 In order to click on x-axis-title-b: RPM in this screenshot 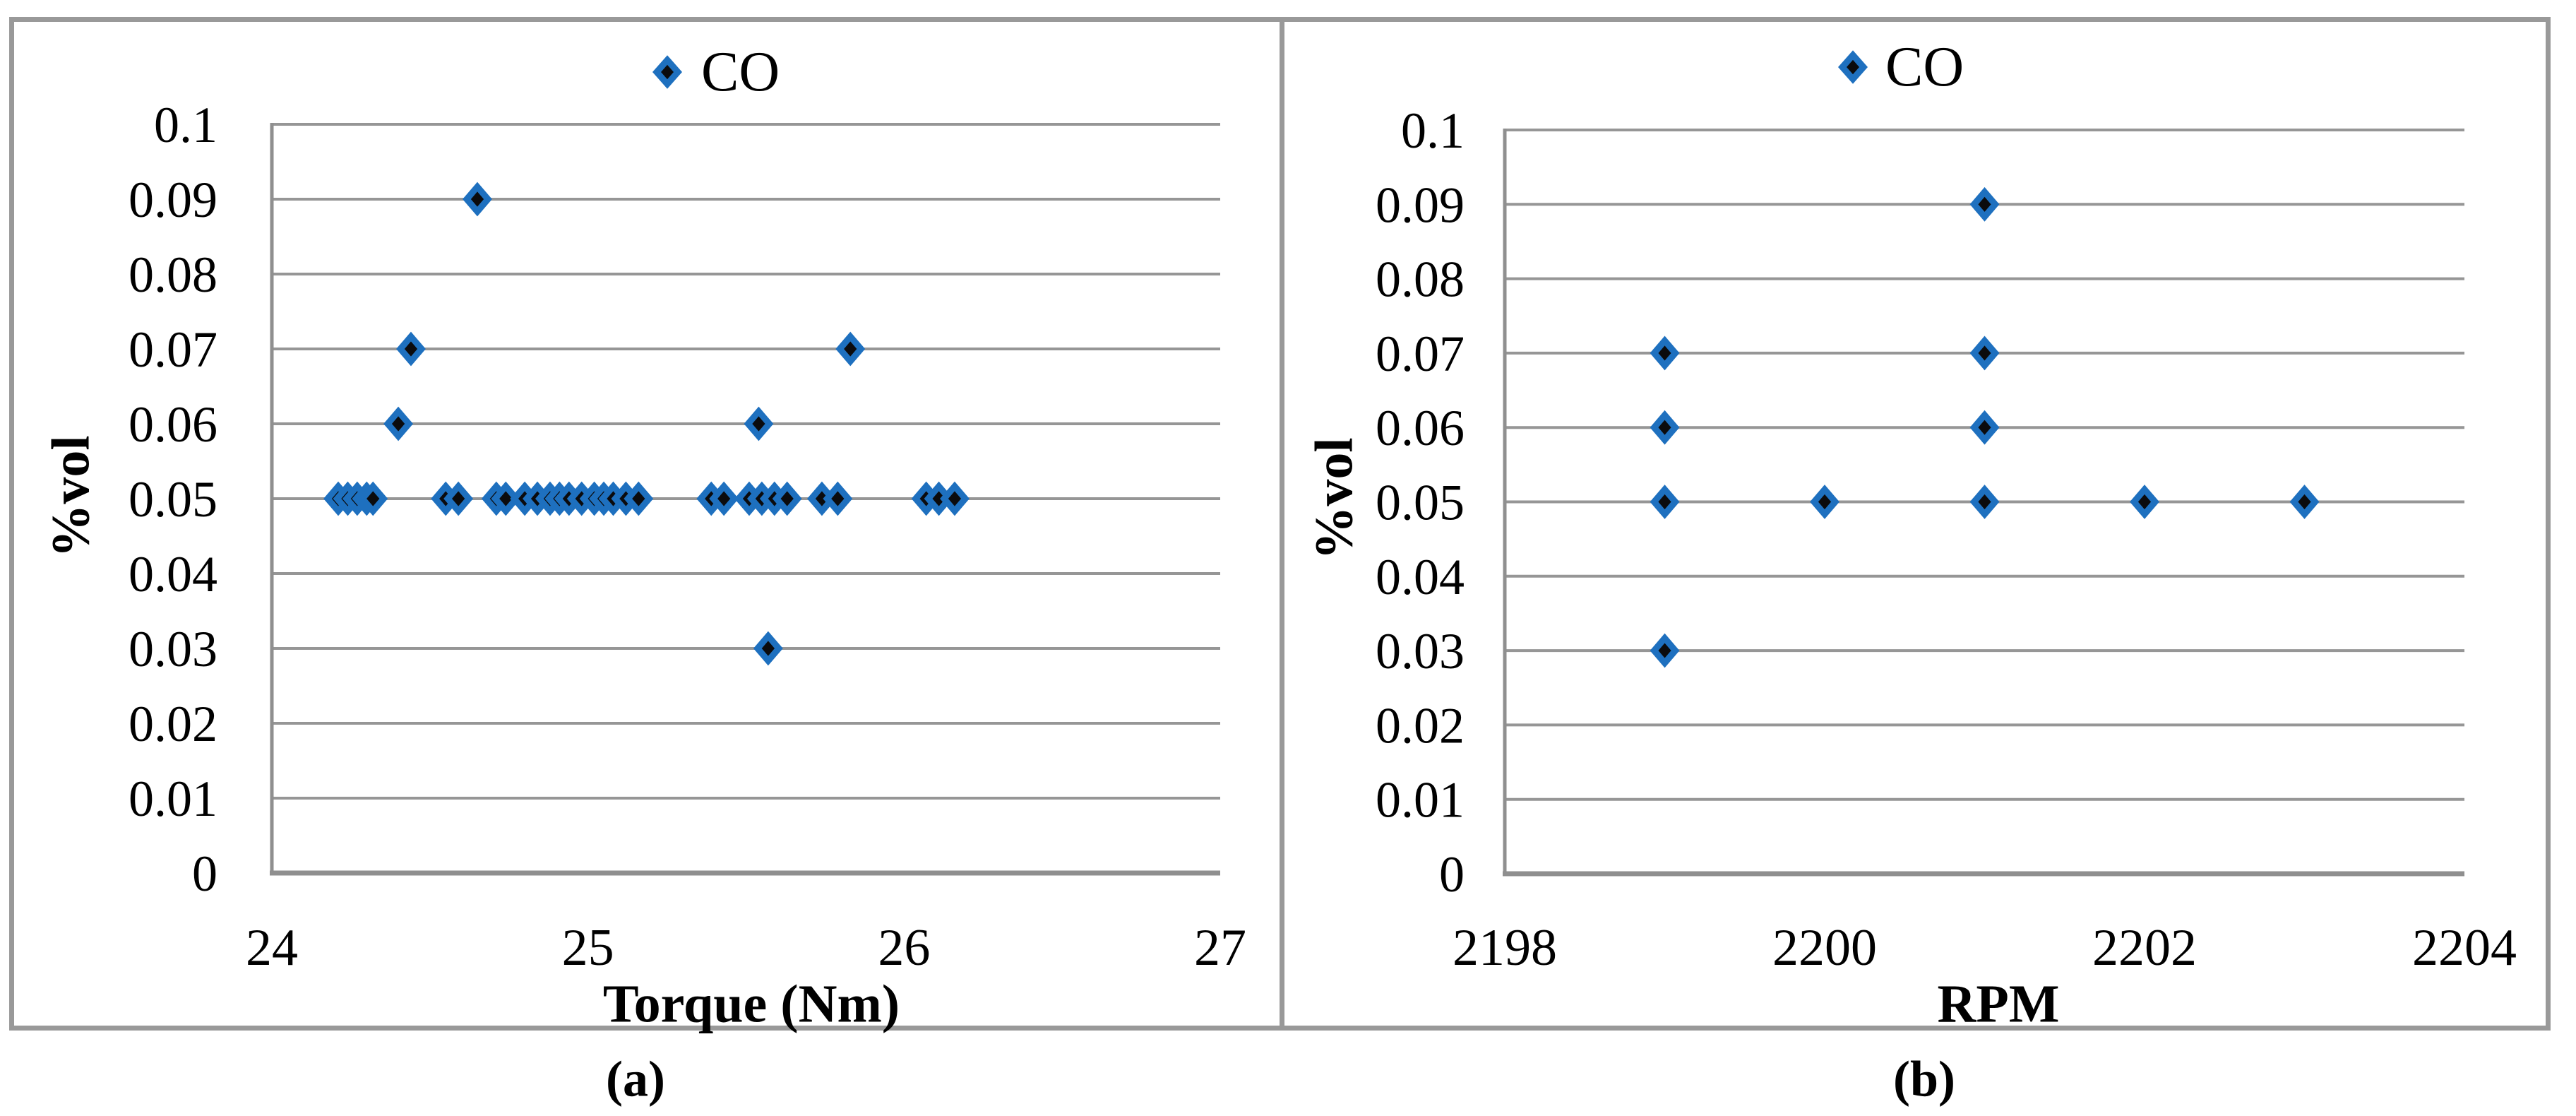, I will do `click(1998, 1004)`.